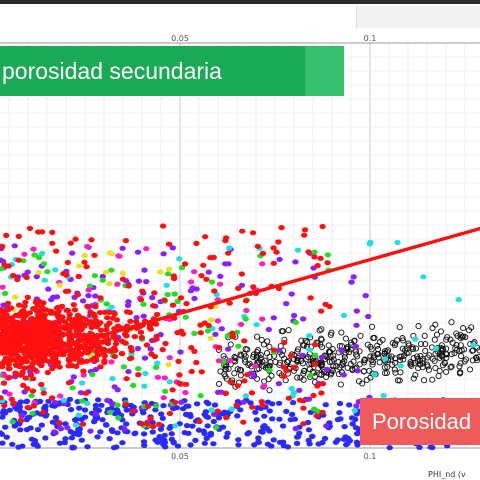 The width and height of the screenshot is (480, 480). What do you see at coordinates (324, 71) in the screenshot?
I see `secondary-porosity-label-cap` at bounding box center [324, 71].